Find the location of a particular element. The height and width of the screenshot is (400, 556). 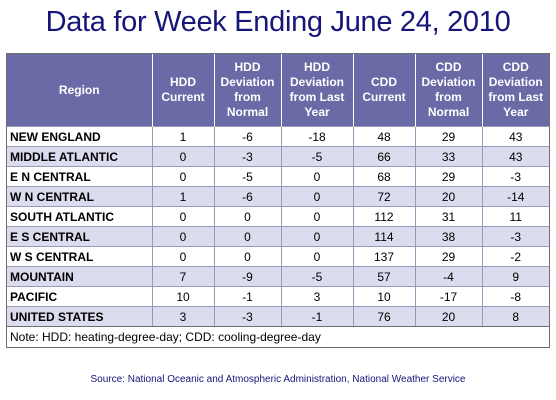

region-cell: MOUNTAIN is located at coordinates (80, 276).